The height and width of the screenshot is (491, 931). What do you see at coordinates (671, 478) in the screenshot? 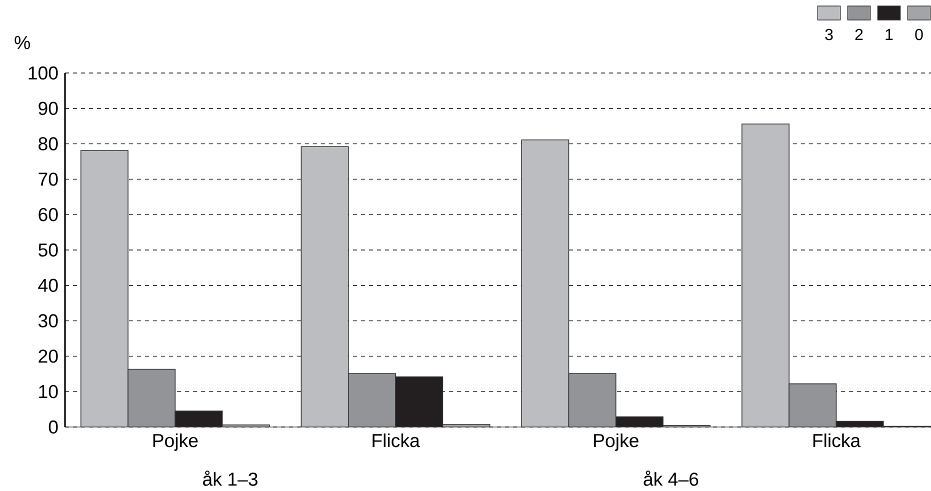
I see `text: åk 4–6` at bounding box center [671, 478].